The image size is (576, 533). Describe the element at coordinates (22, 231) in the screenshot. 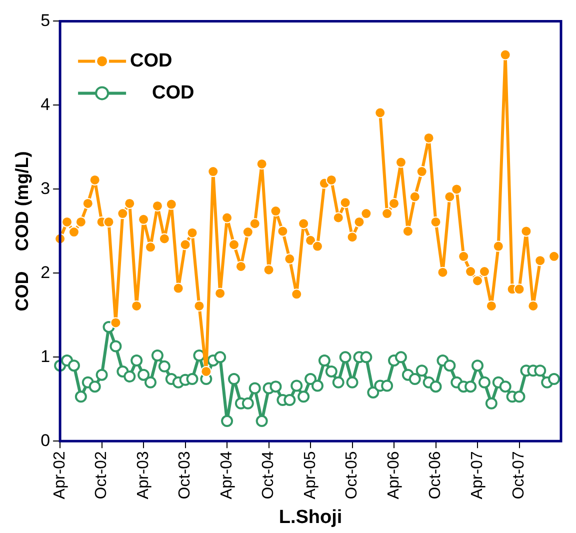

I see `y-axis-title: COD COD (mg/L)` at that location.